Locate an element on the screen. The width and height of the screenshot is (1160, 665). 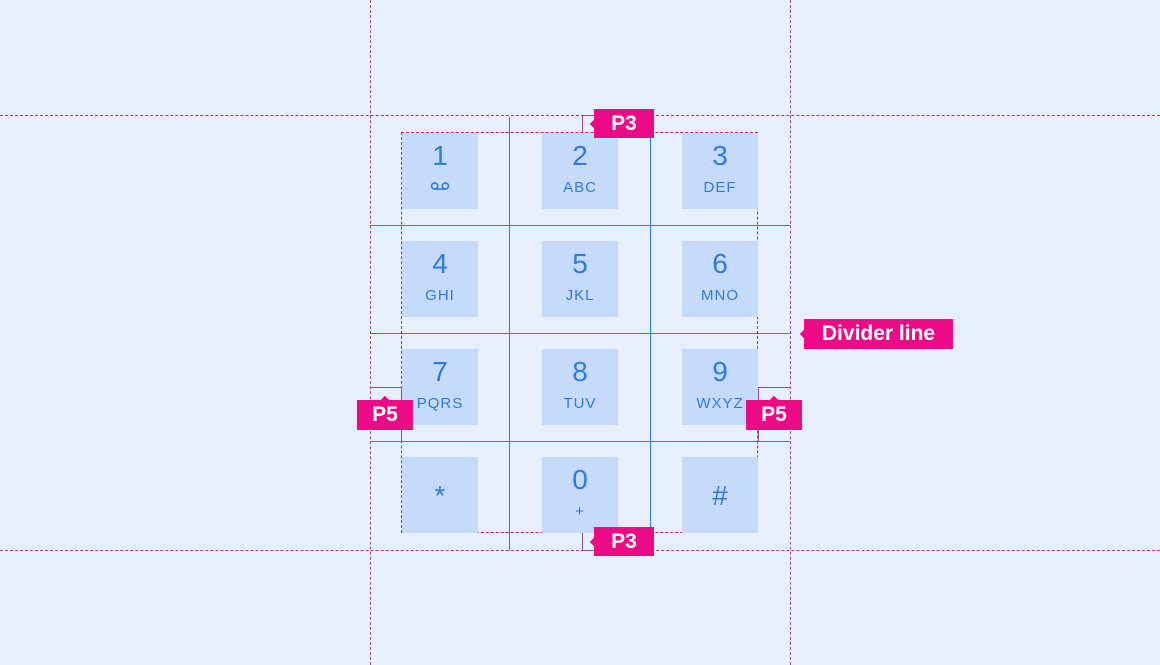
key-letters: TUV is located at coordinates (580, 403).